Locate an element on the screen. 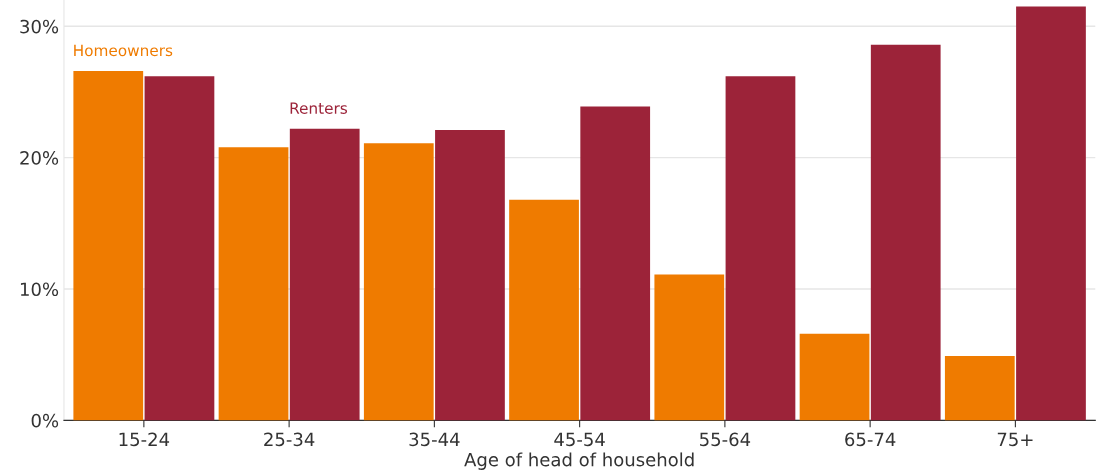 The height and width of the screenshot is (475, 1103). series-label: Homeowners is located at coordinates (123, 50).